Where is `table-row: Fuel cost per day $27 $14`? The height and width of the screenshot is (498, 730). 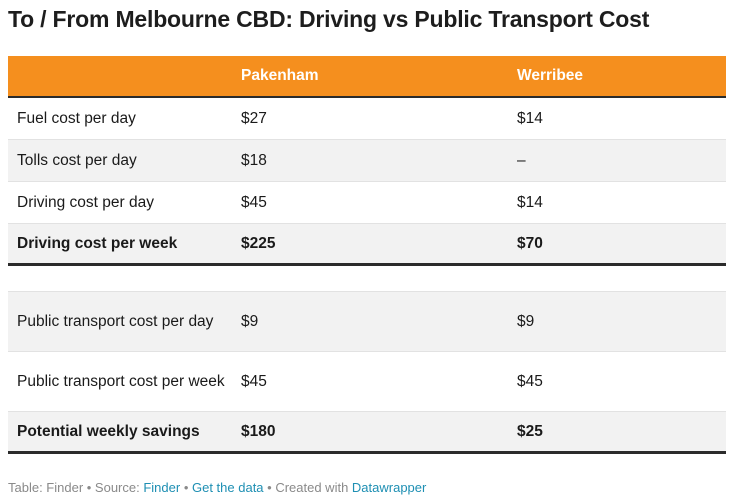
table-row: Fuel cost per day $27 $14 is located at coordinates (367, 119).